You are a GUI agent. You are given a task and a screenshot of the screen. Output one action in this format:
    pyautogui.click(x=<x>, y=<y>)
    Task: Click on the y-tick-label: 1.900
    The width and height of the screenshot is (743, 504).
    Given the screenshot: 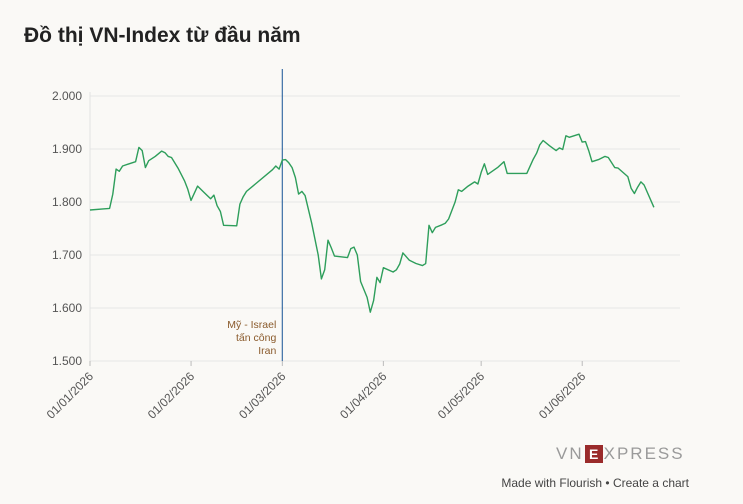 What is the action you would take?
    pyautogui.click(x=67, y=149)
    